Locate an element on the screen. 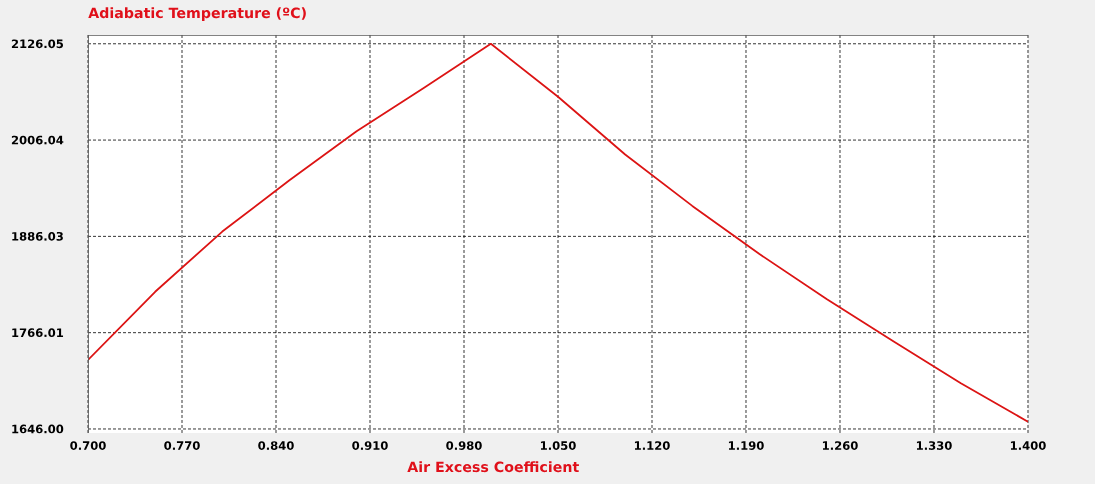 The width and height of the screenshot is (1095, 484). y-tick-label: 1646.00 is located at coordinates (38, 429).